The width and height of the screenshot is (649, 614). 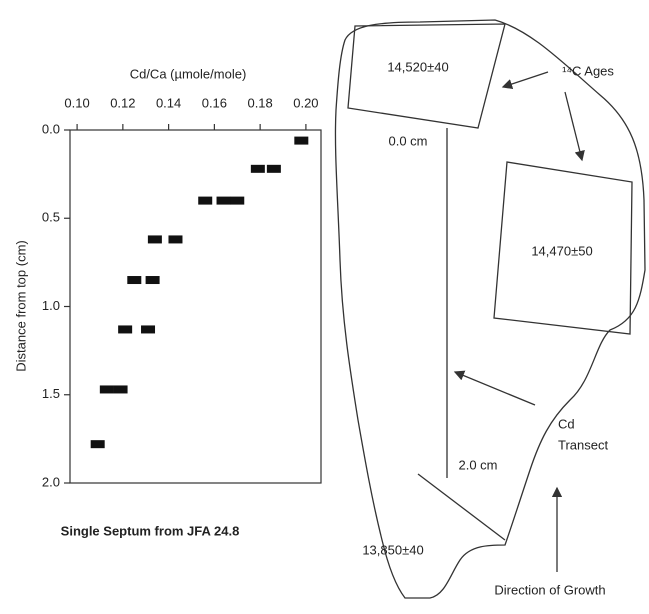 What do you see at coordinates (259, 102) in the screenshot?
I see `x-tick-label: 0.18` at bounding box center [259, 102].